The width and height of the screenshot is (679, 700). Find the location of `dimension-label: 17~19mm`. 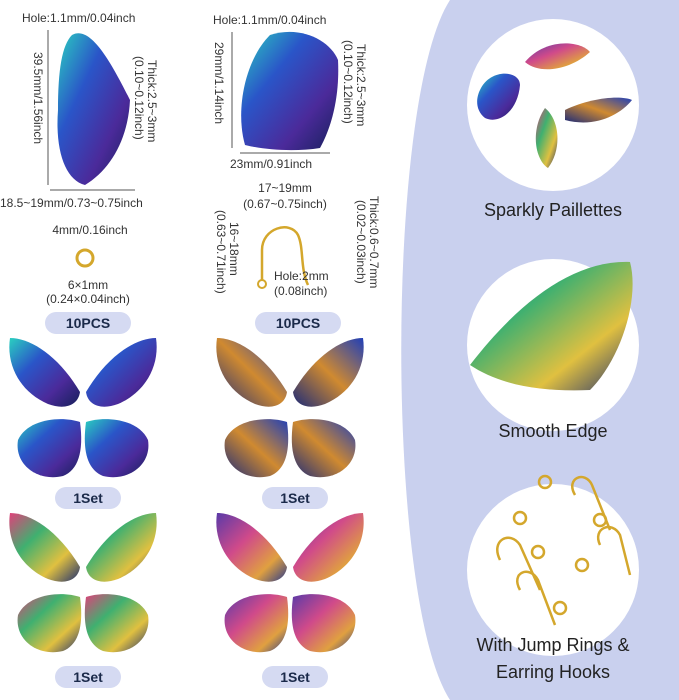

dimension-label: 17~19mm is located at coordinates (285, 188).